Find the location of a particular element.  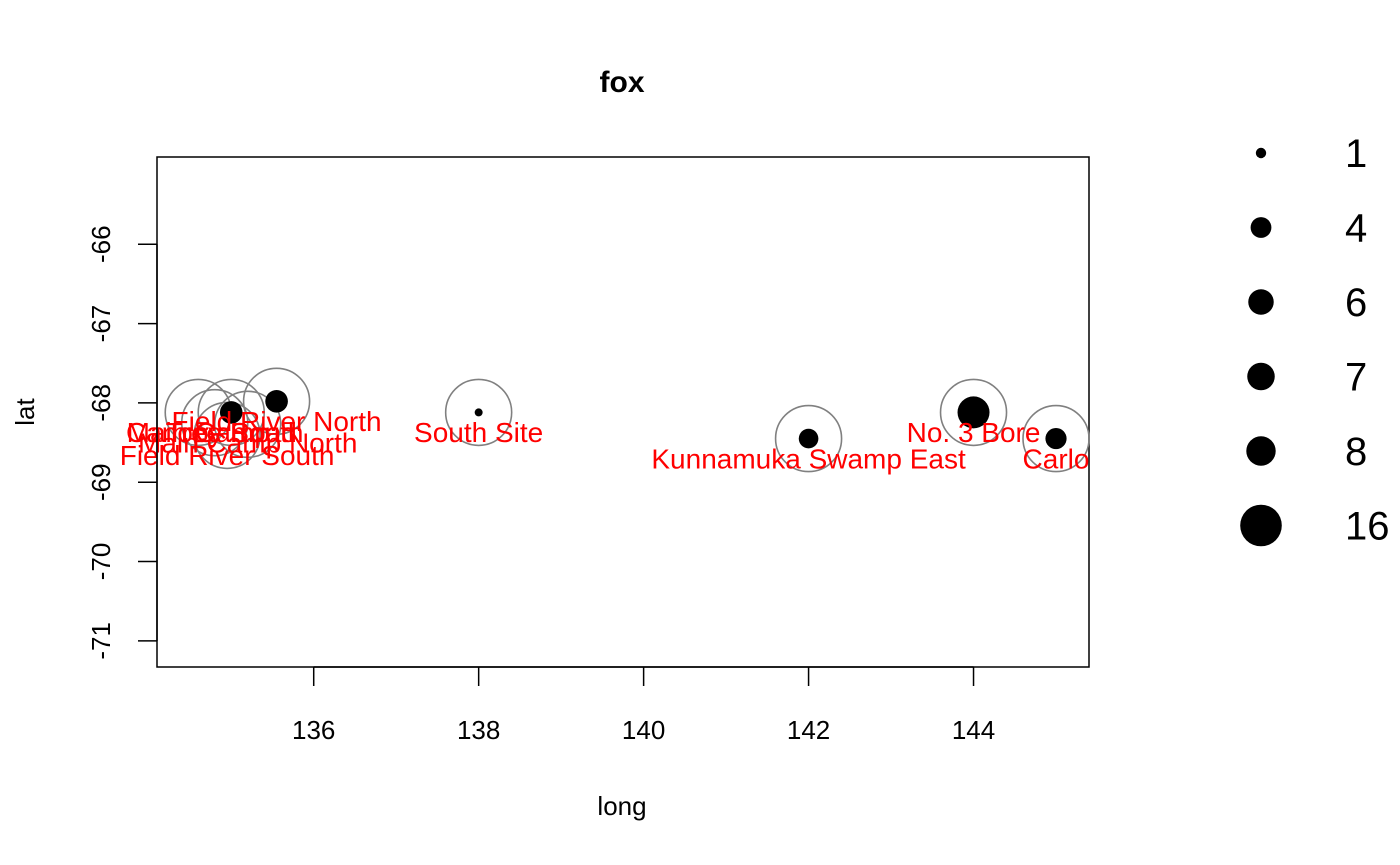

legend-label: 6 is located at coordinates (1356, 303).